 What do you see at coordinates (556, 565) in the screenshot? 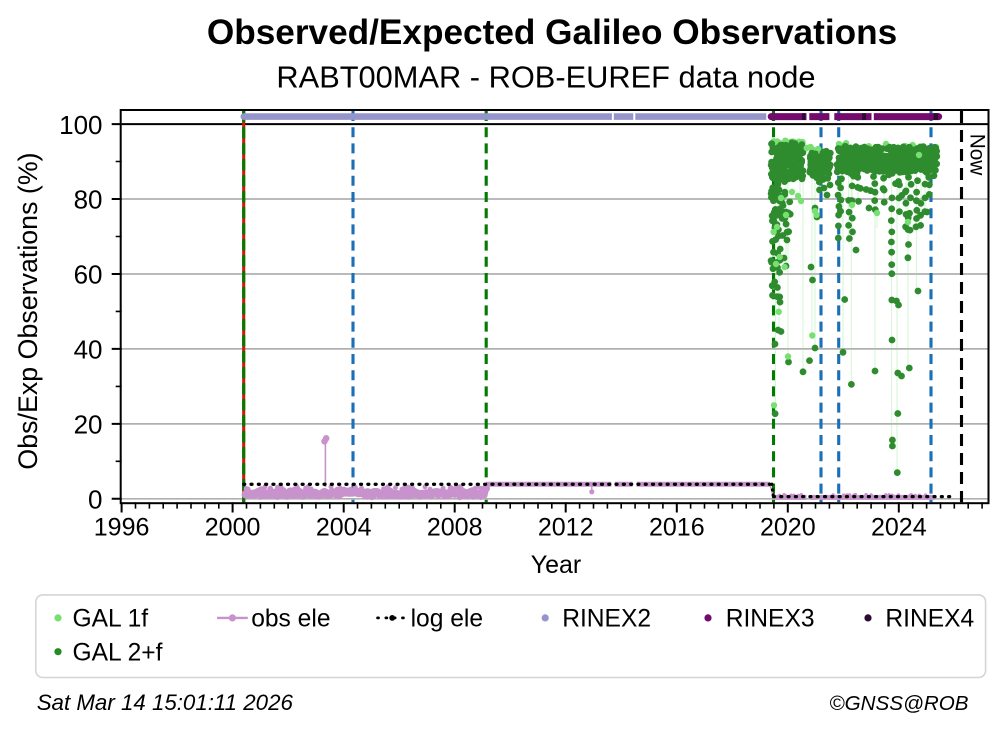
I see `svg-text: Year` at bounding box center [556, 565].